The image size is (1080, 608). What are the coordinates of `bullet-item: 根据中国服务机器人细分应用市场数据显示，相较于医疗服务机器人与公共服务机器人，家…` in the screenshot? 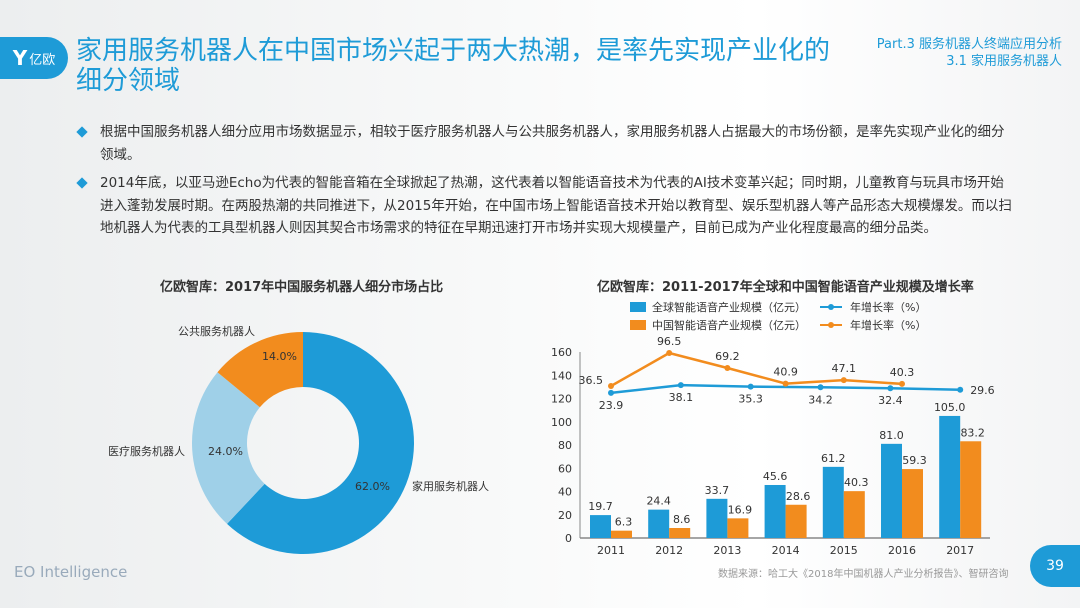 It's located at (546, 143).